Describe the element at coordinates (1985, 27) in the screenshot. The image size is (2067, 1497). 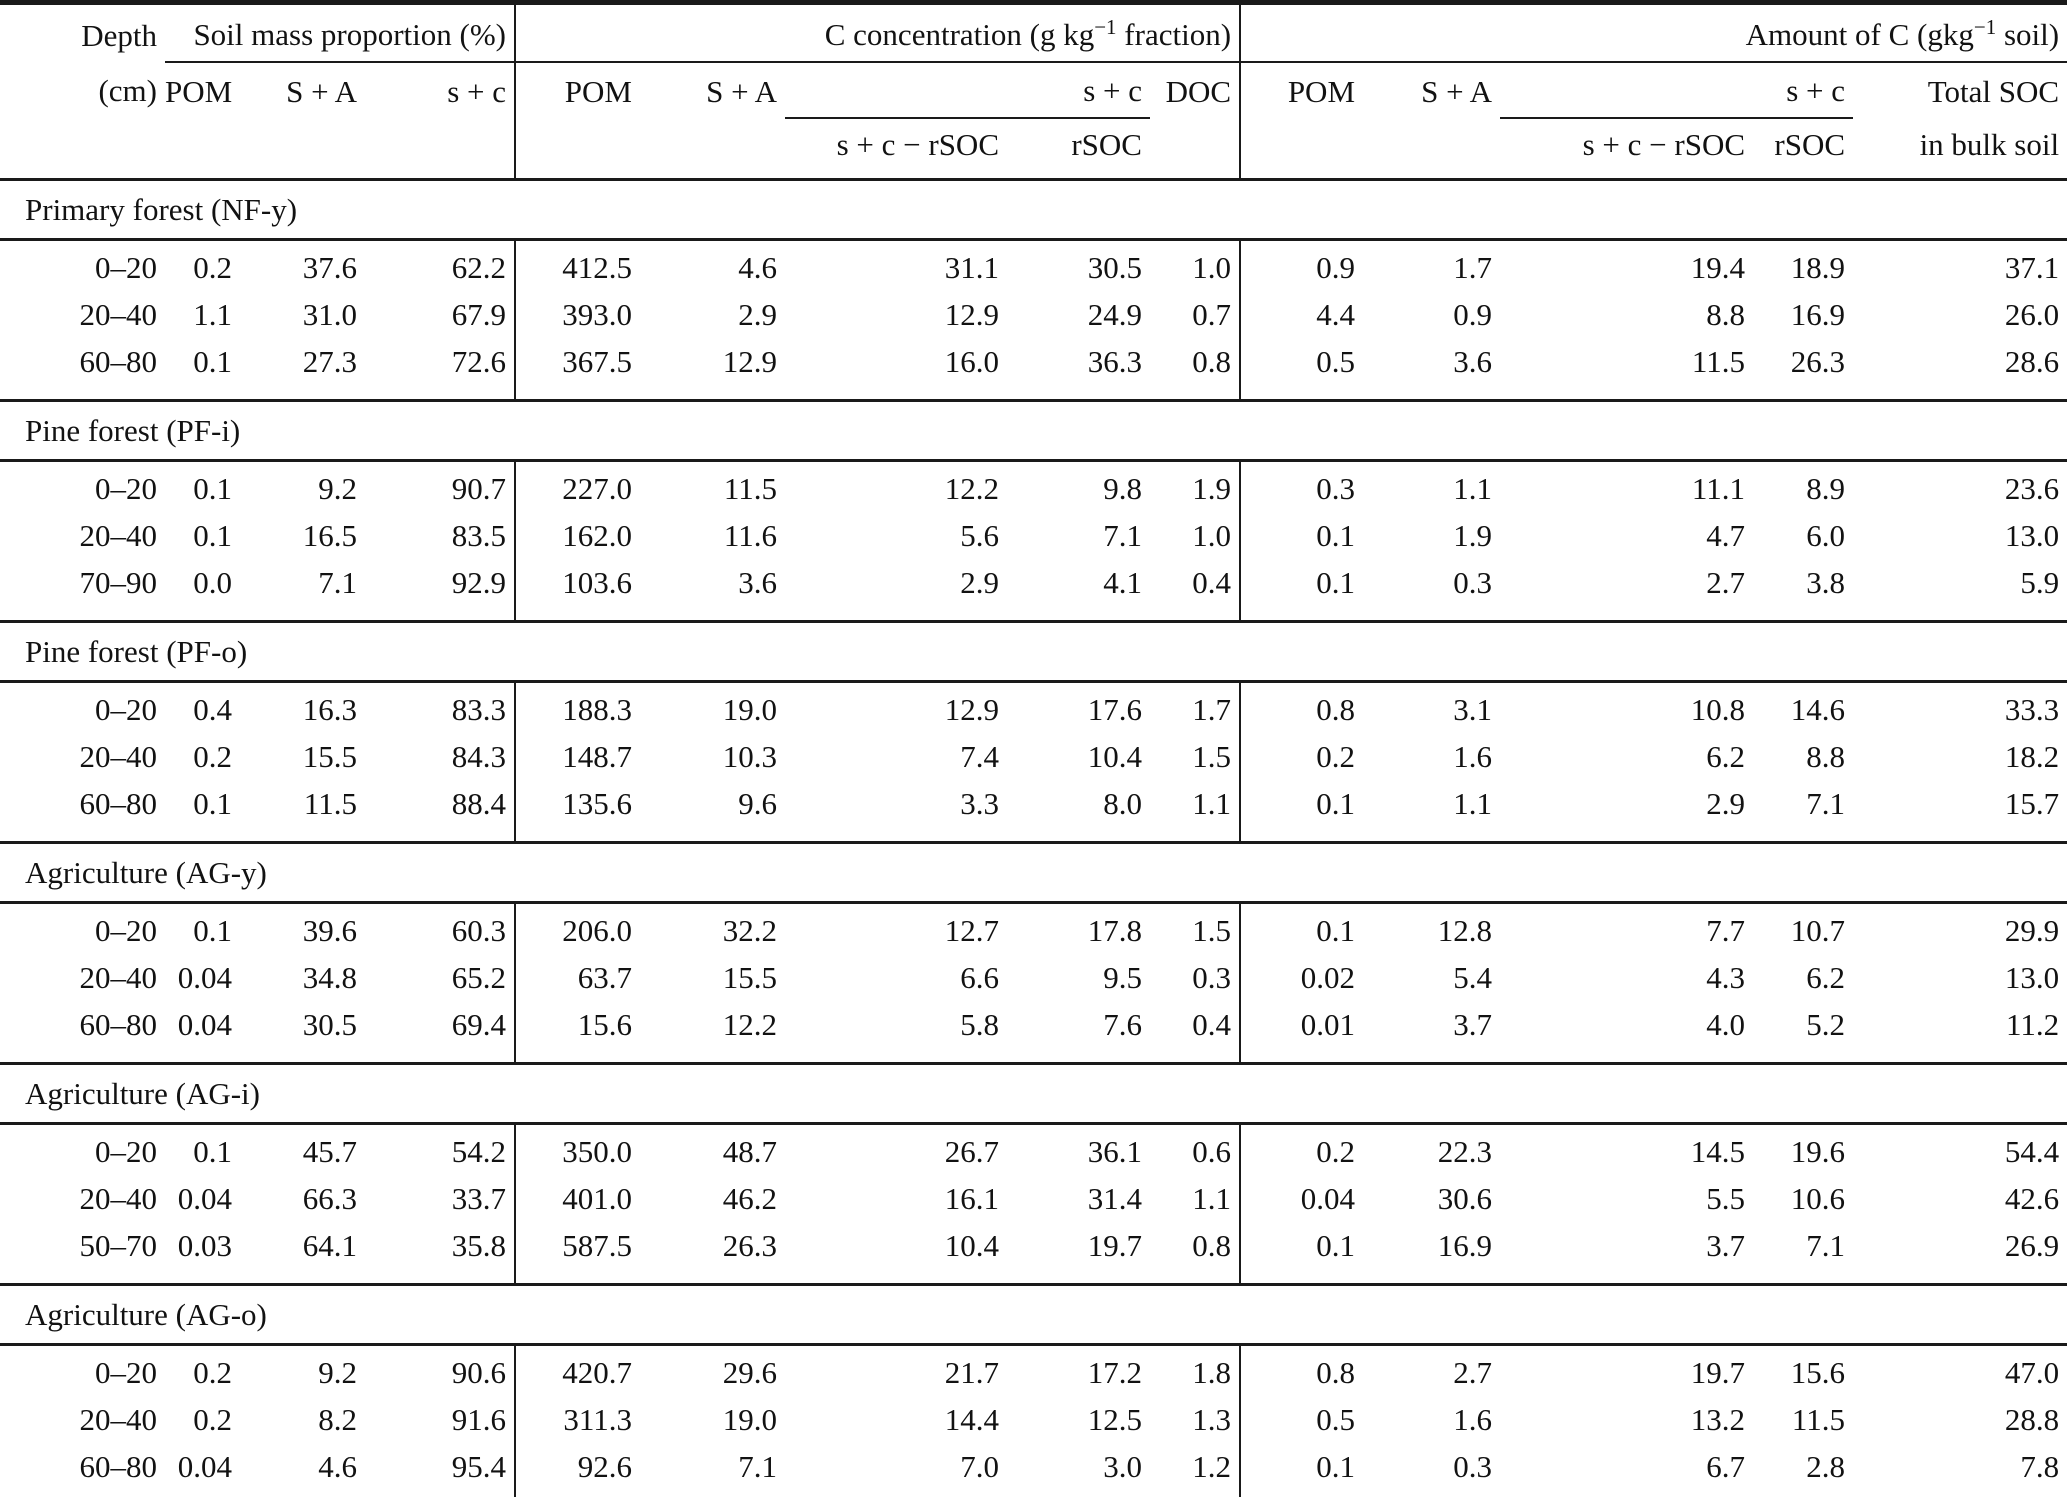
I see `group3-superscript: −1` at that location.